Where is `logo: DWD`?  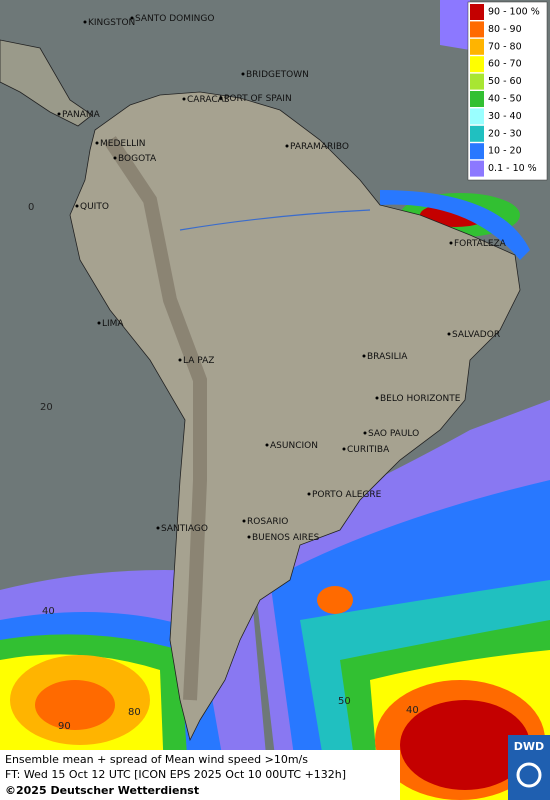 logo: DWD is located at coordinates (529, 746).